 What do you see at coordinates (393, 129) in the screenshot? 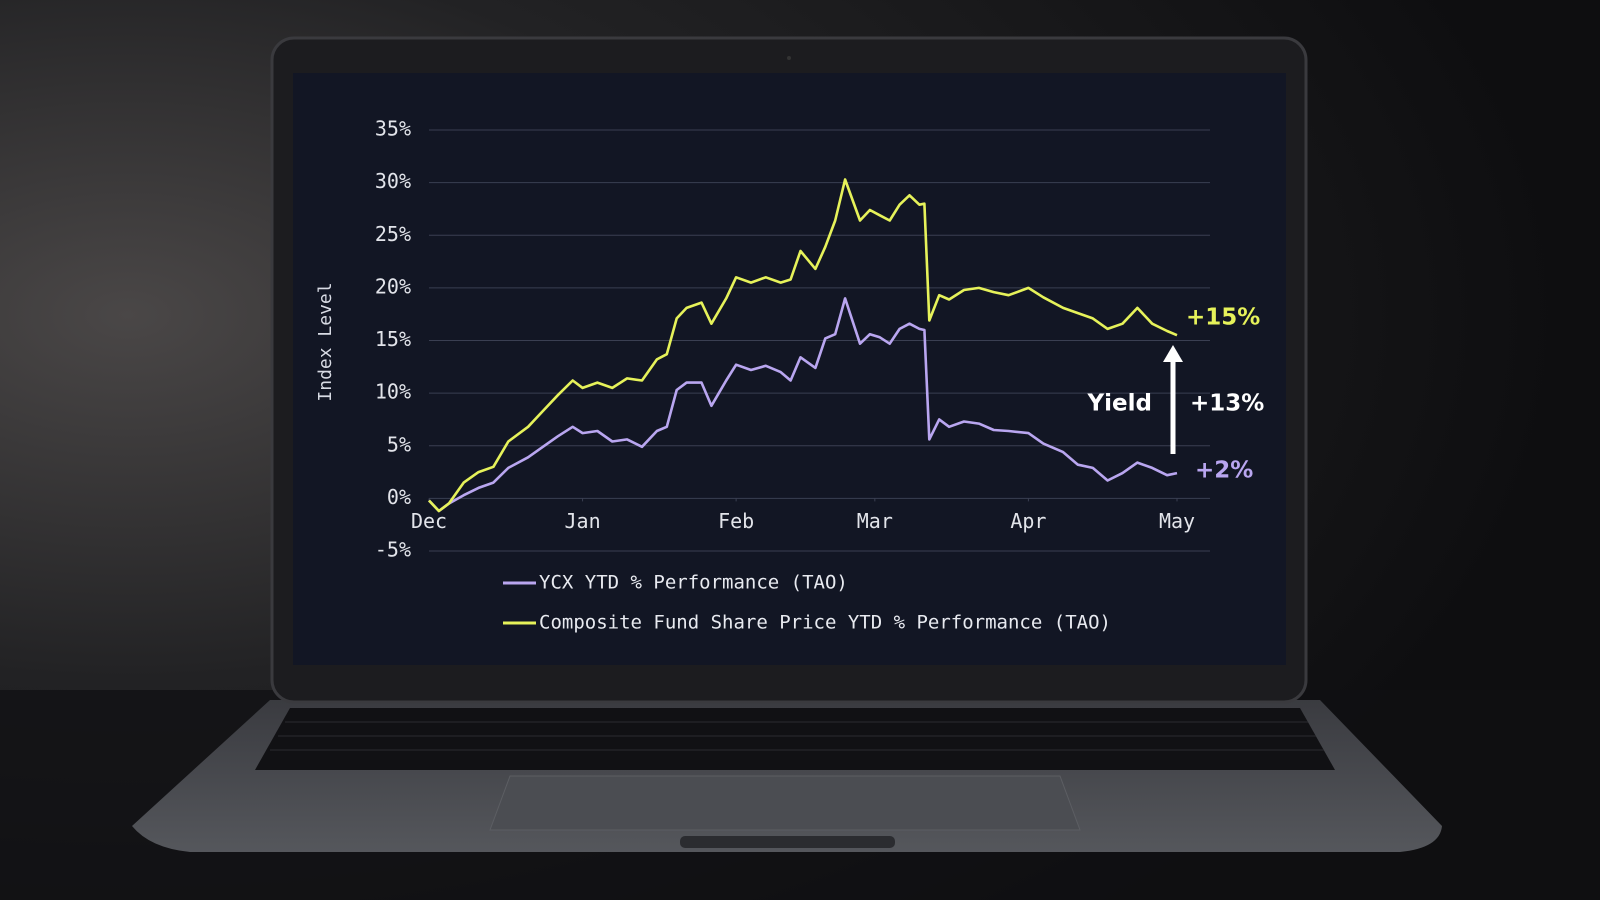
I see `y-tick-label: 35%` at bounding box center [393, 129].